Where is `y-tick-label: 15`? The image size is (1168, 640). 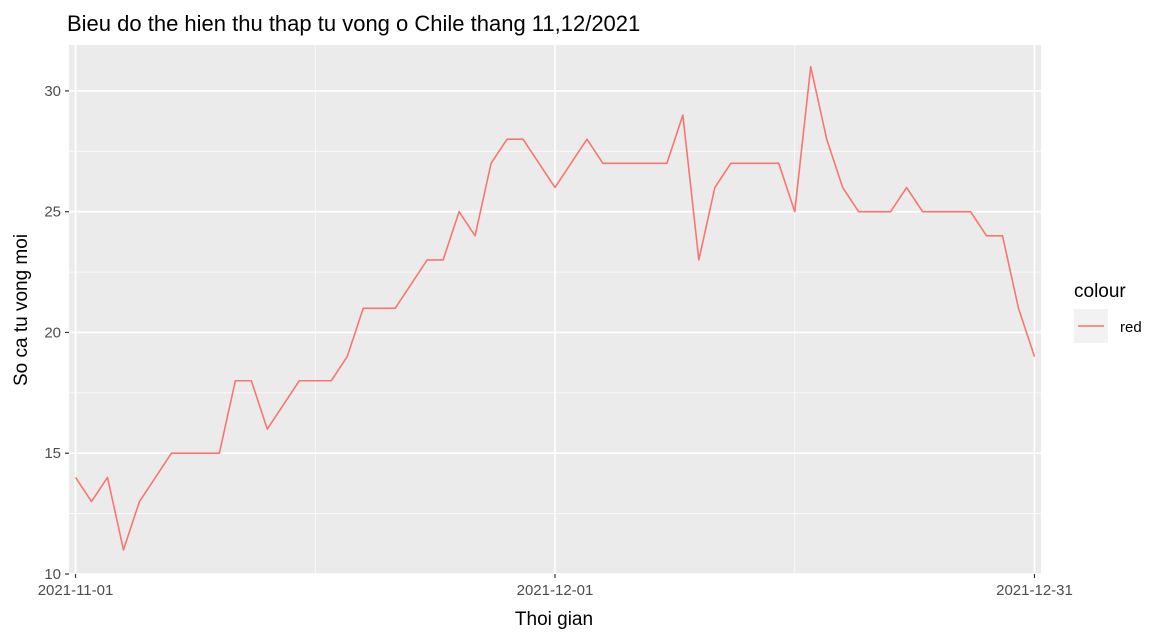
y-tick-label: 15 is located at coordinates (52, 453).